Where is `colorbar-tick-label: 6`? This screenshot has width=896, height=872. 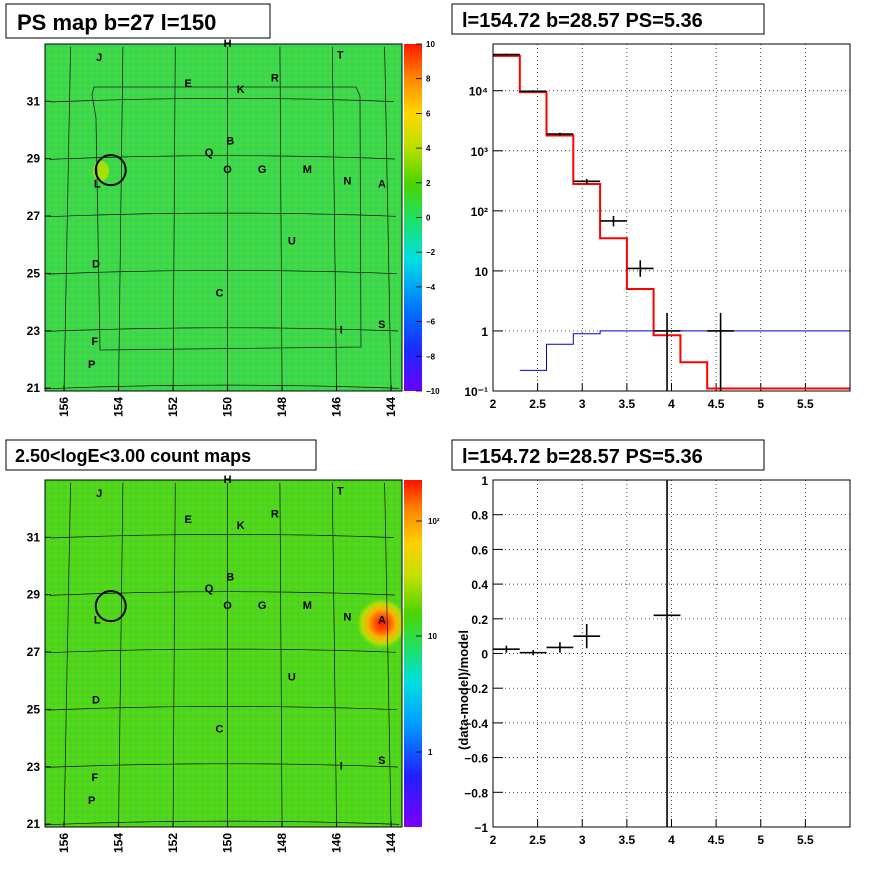
colorbar-tick-label: 6 is located at coordinates (428, 113).